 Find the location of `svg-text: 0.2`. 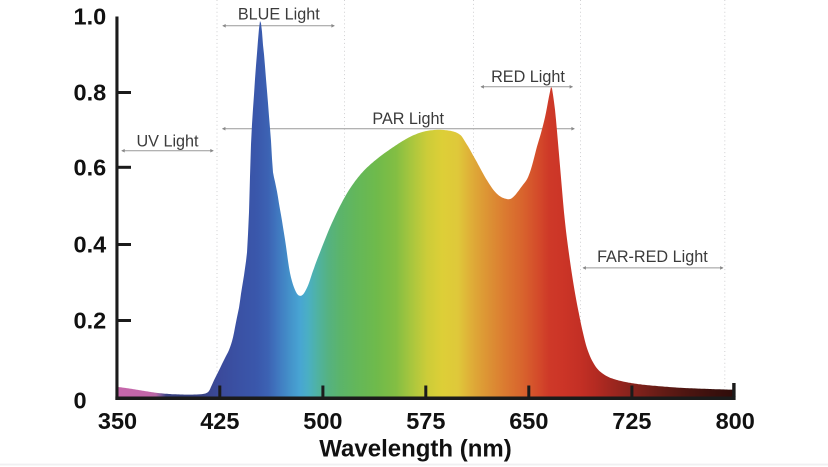

svg-text: 0.2 is located at coordinates (90, 321).